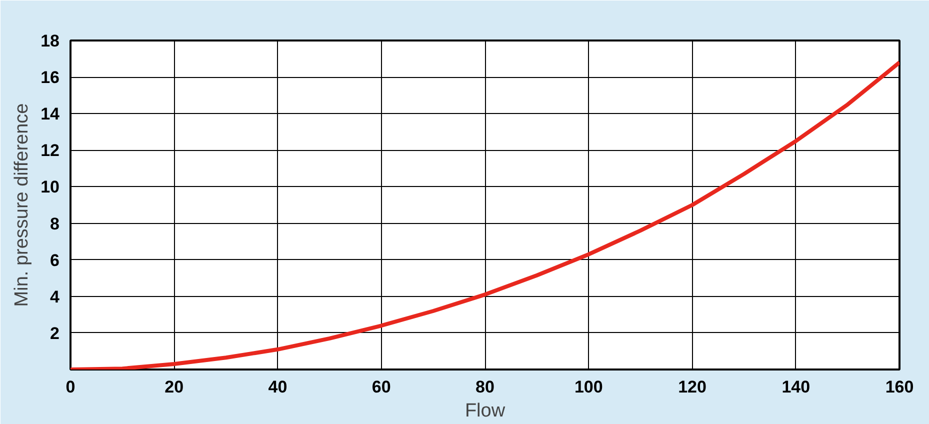 The width and height of the screenshot is (929, 424). I want to click on x-tick-label: 20, so click(174, 387).